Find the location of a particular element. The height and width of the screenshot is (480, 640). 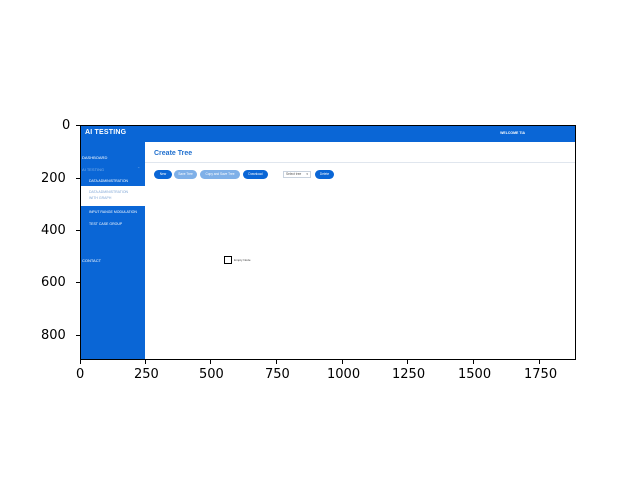

save-tree-button: Save Tree is located at coordinates (185, 174).